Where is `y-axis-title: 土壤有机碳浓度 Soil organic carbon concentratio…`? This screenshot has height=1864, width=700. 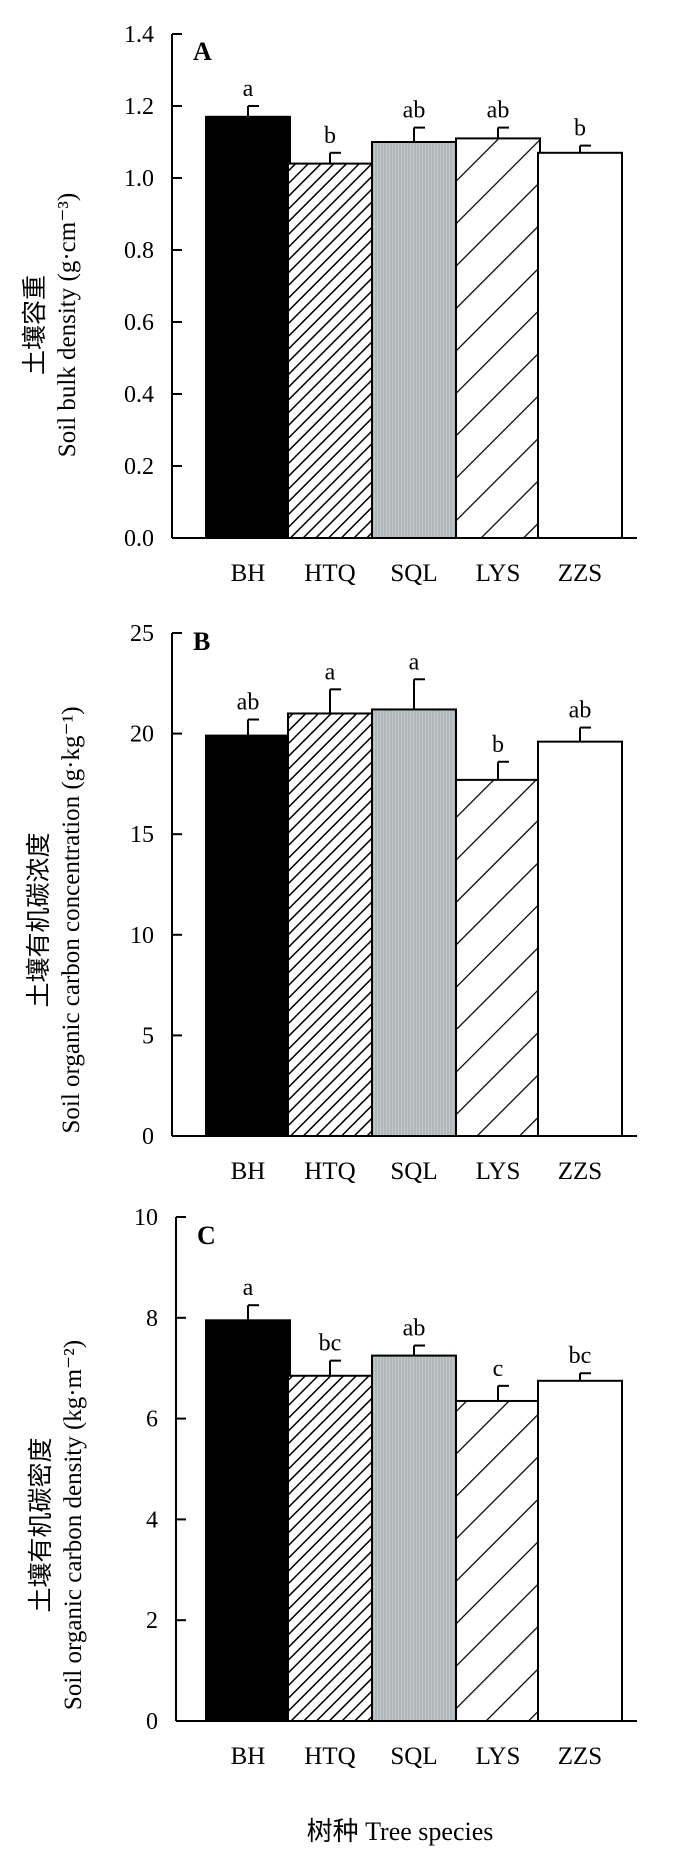 y-axis-title: 土壤有机碳浓度 Soil organic carbon concentratio… is located at coordinates (55, 919).